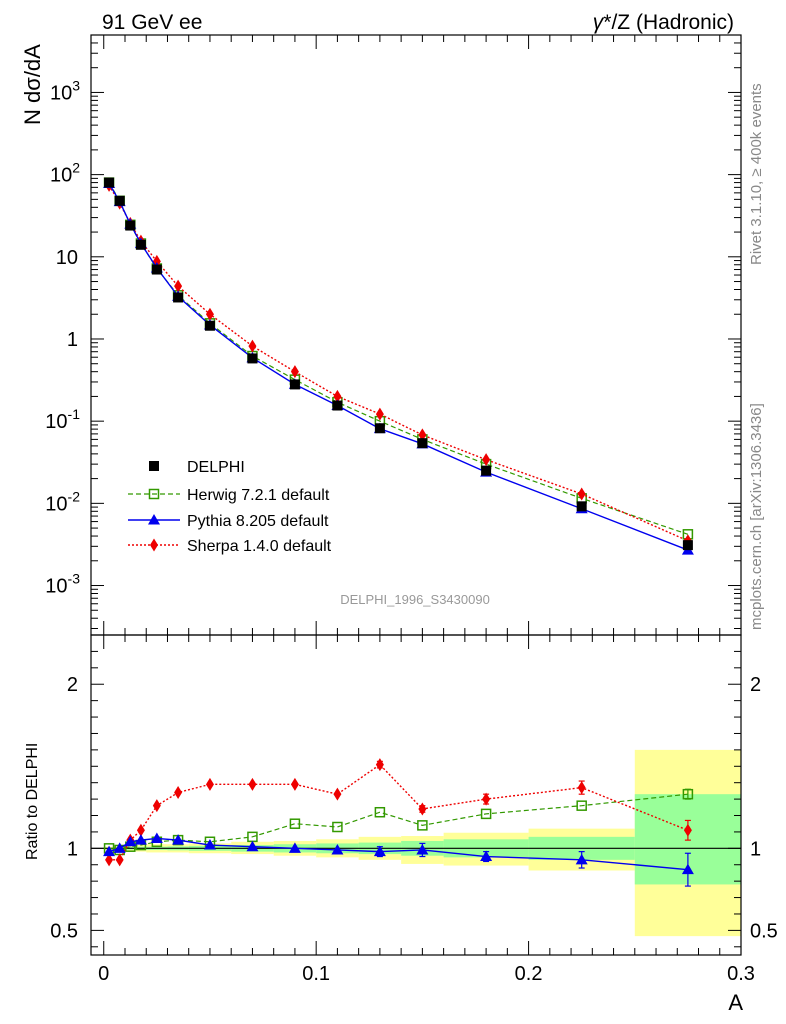 Image resolution: width=786 pixels, height=1024 pixels. Describe the element at coordinates (735, 1002) in the screenshot. I see `x-axis-title: A` at that location.